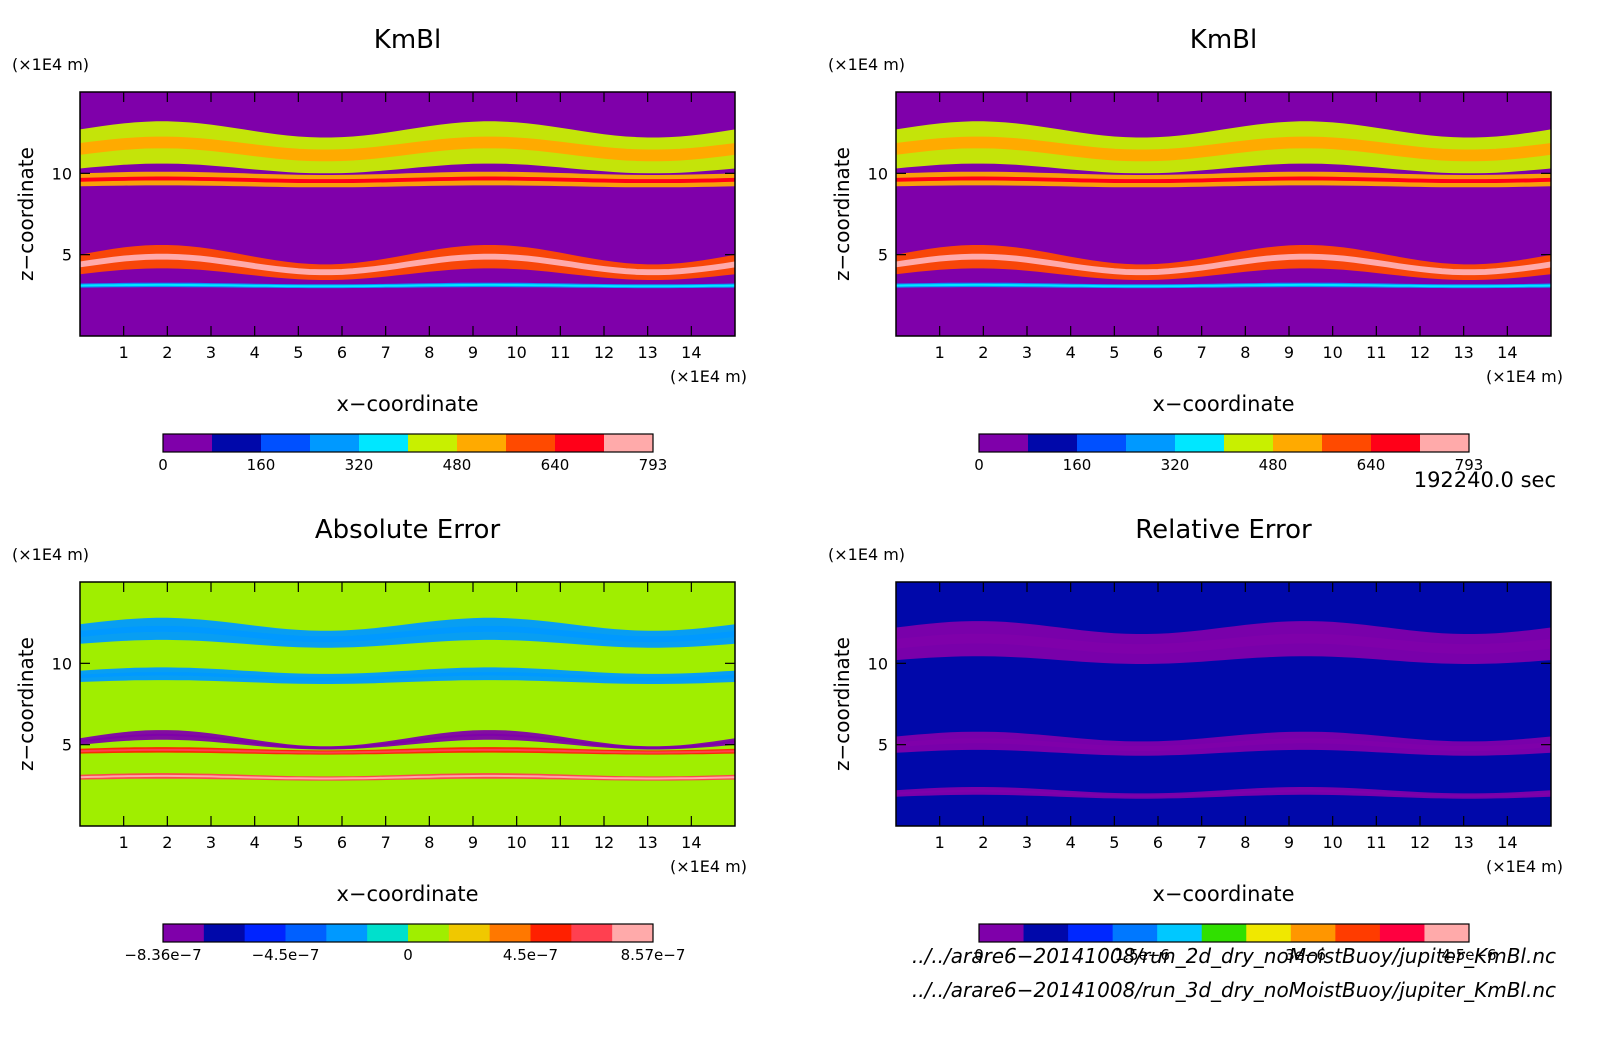  Describe the element at coordinates (1371, 465) in the screenshot. I see `colorbar-label: 640` at that location.